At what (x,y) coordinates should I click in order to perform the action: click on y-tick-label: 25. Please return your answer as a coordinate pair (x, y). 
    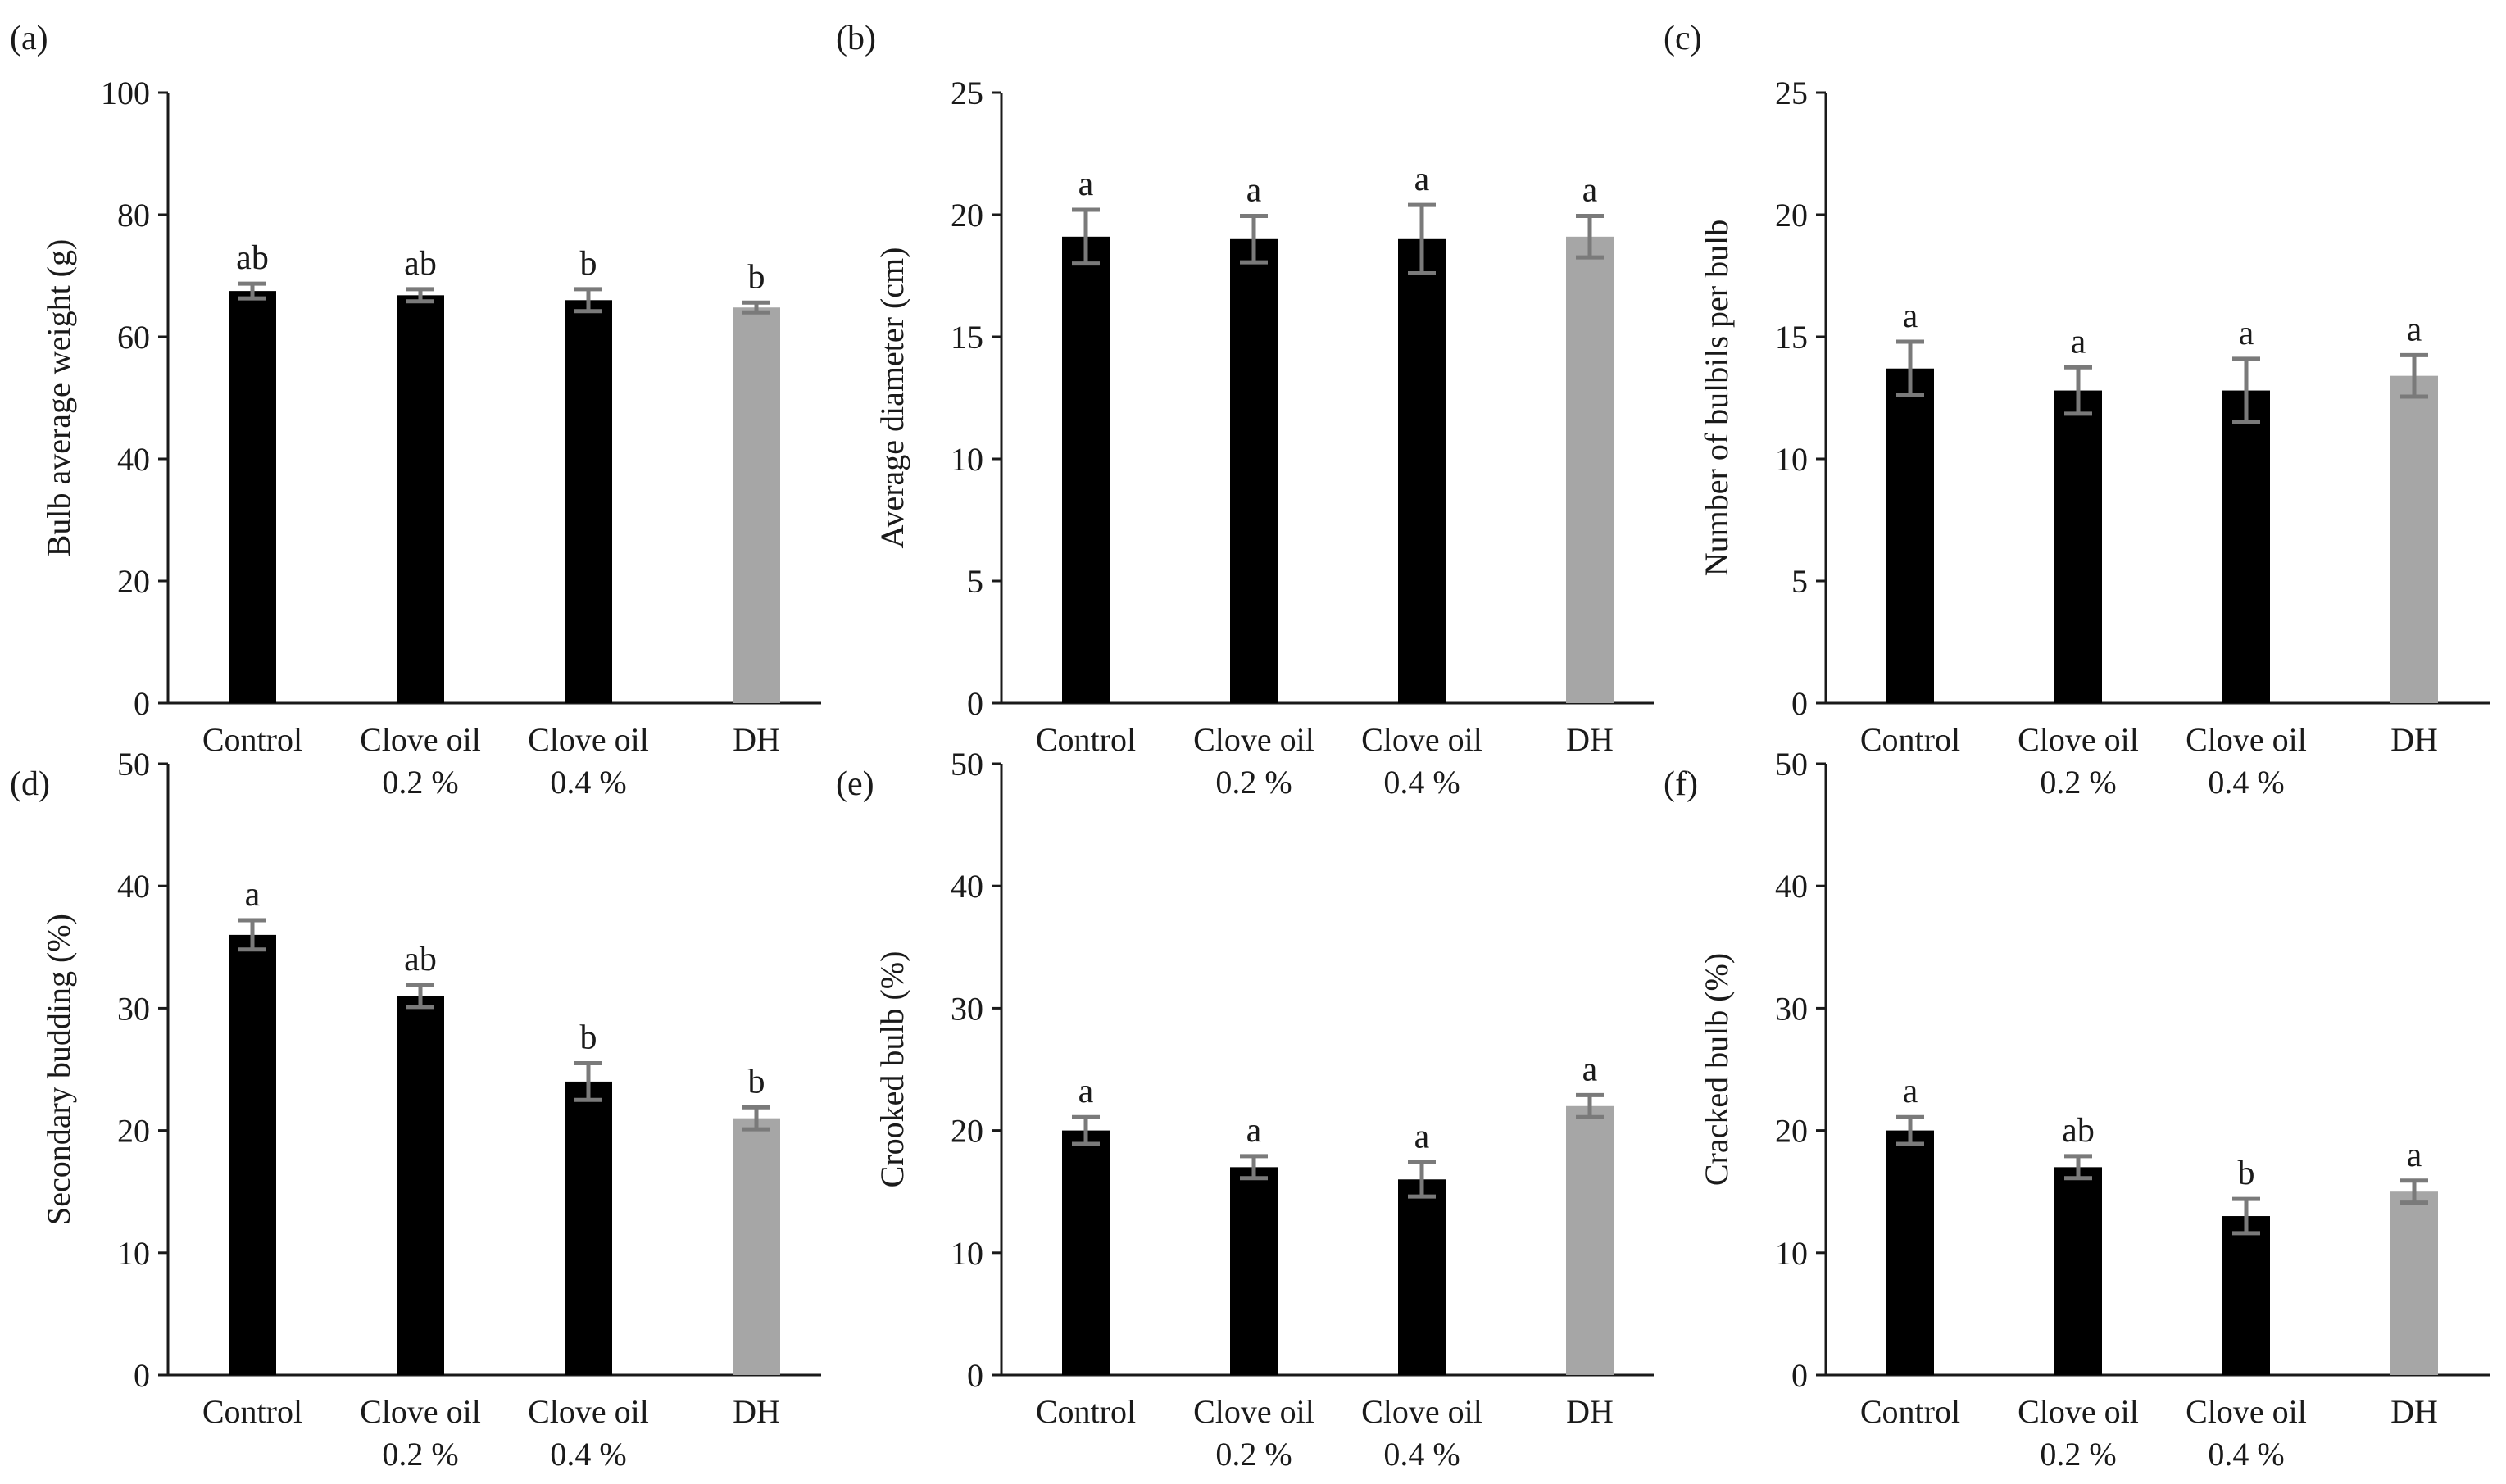
    Looking at the image, I should click on (967, 93).